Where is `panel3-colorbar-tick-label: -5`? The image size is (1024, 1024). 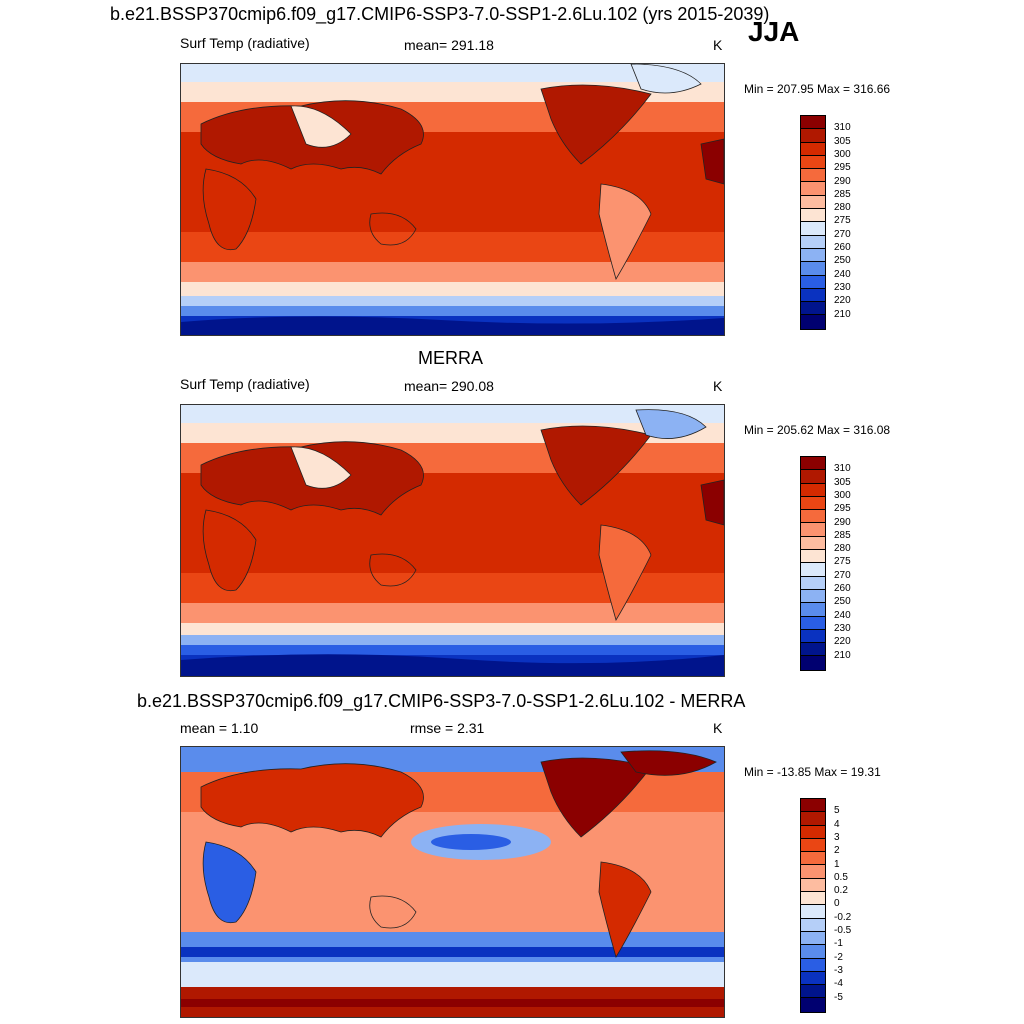 panel3-colorbar-tick-label: -5 is located at coordinates (838, 997).